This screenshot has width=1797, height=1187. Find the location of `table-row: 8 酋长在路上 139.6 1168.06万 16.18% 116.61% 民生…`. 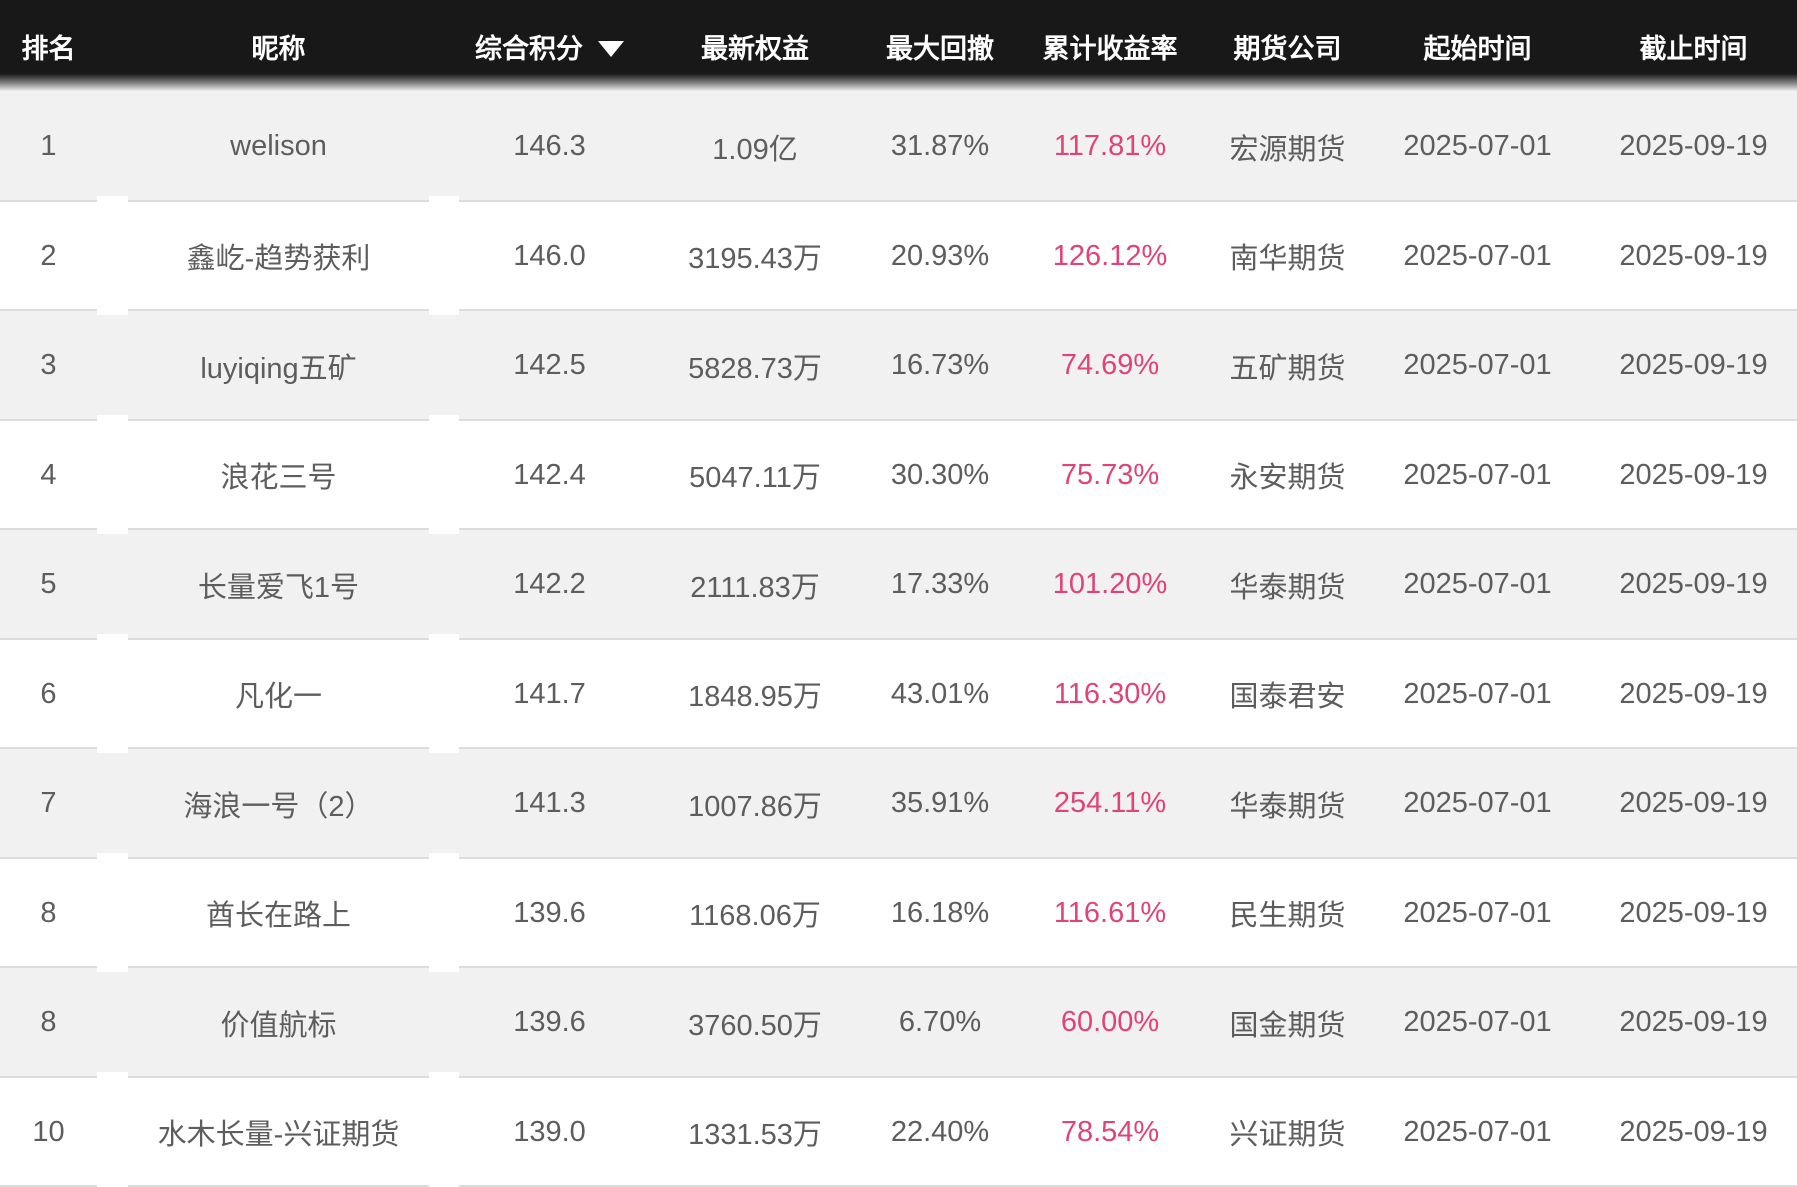

table-row: 8 酋长在路上 139.6 1168.06万 16.18% 116.61% 民生… is located at coordinates (898, 913).